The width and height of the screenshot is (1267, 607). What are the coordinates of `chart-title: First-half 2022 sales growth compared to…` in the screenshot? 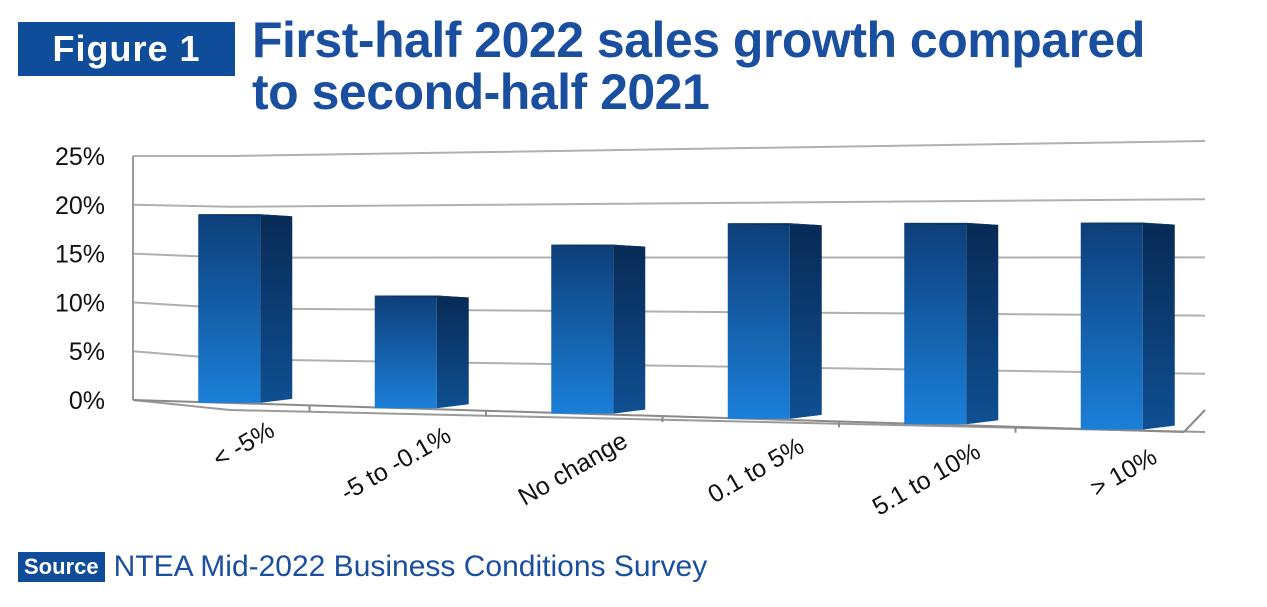 It's located at (752, 66).